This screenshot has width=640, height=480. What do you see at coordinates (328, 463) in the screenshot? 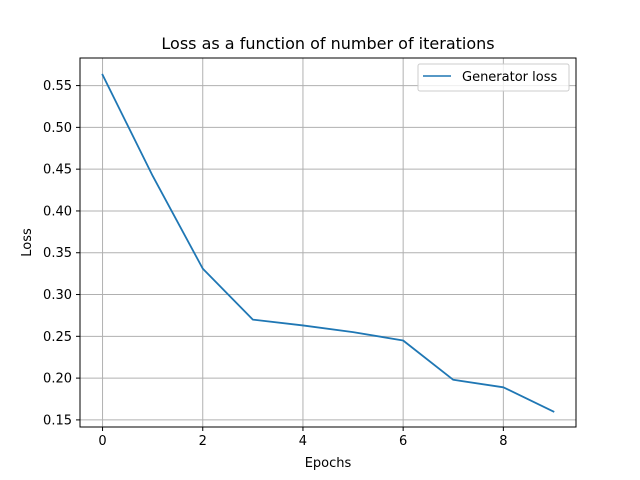
I see `x-axis-label: Epochs` at bounding box center [328, 463].